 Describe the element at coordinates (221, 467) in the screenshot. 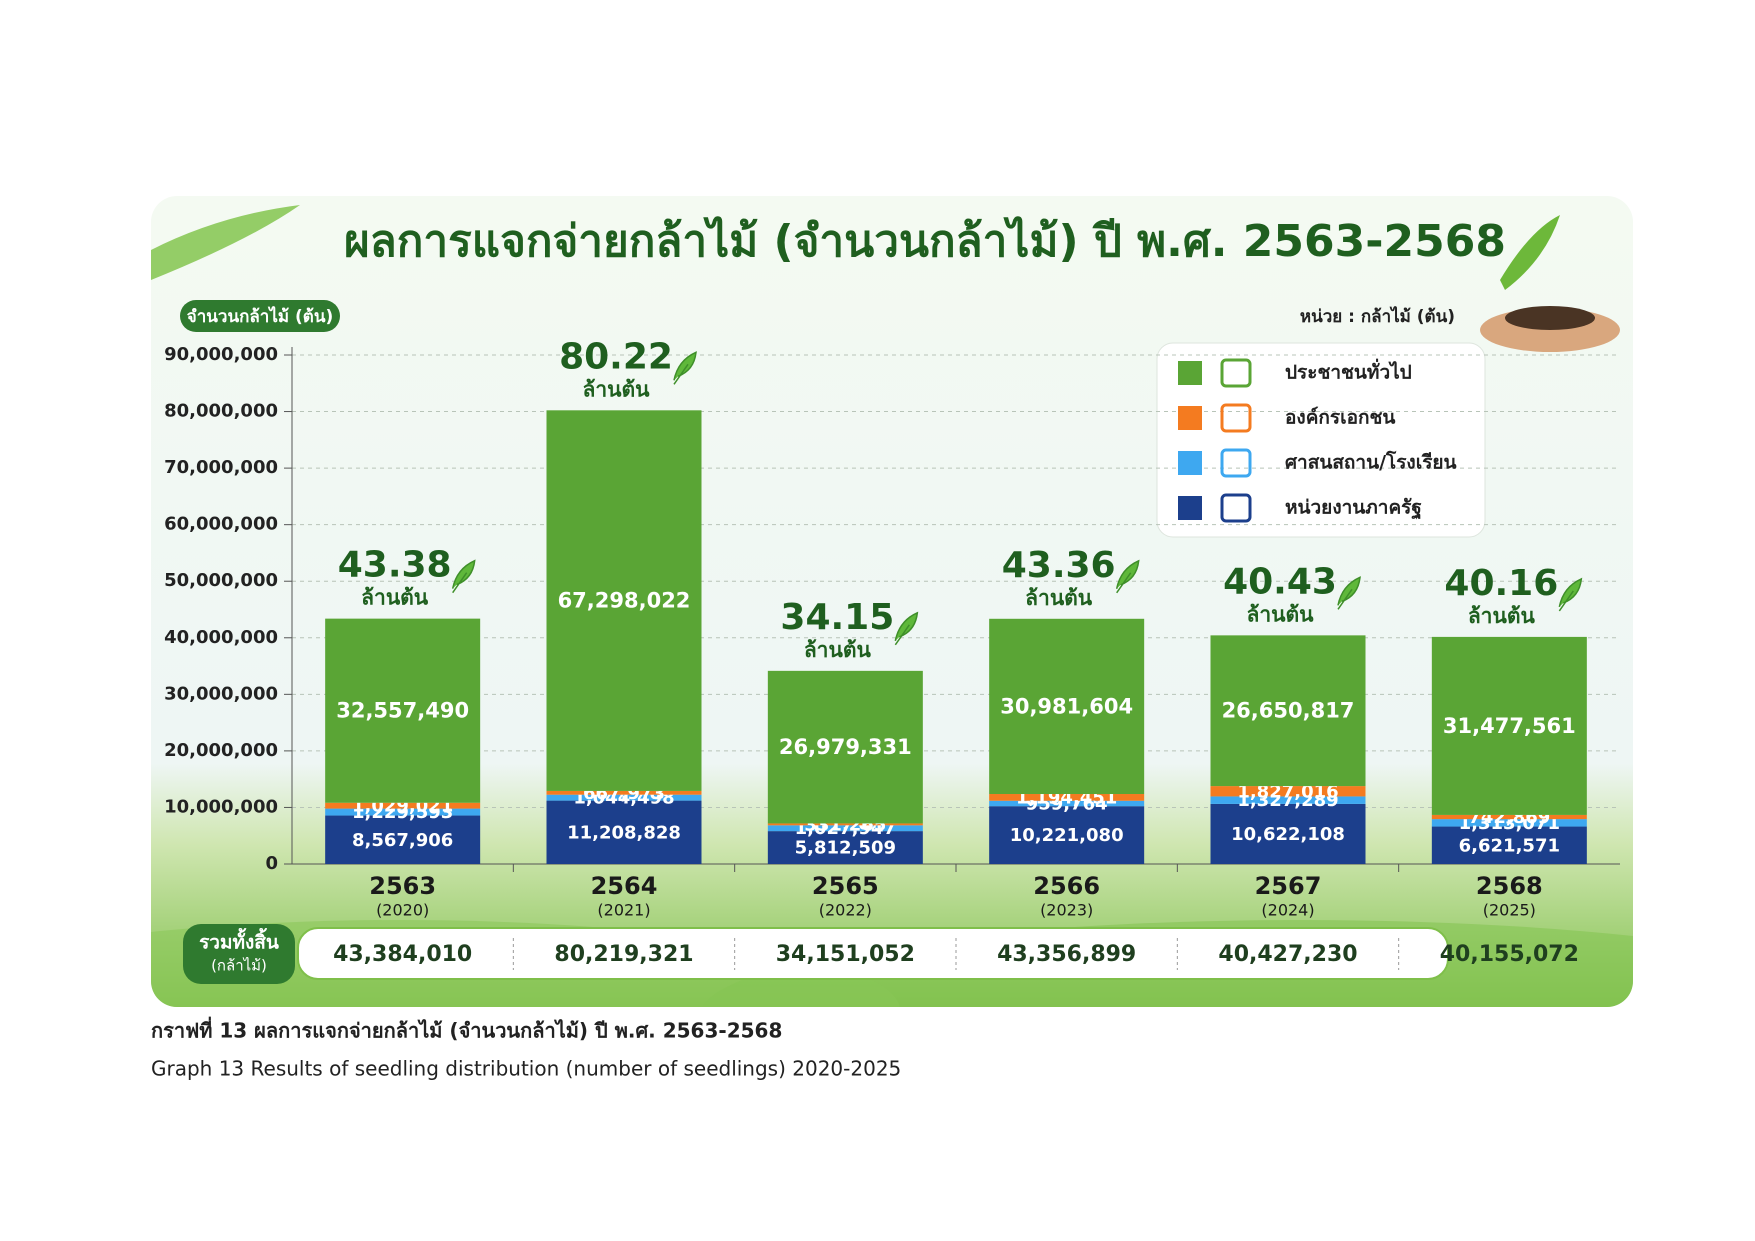

I see `y-tick-label: 70,000,000` at that location.